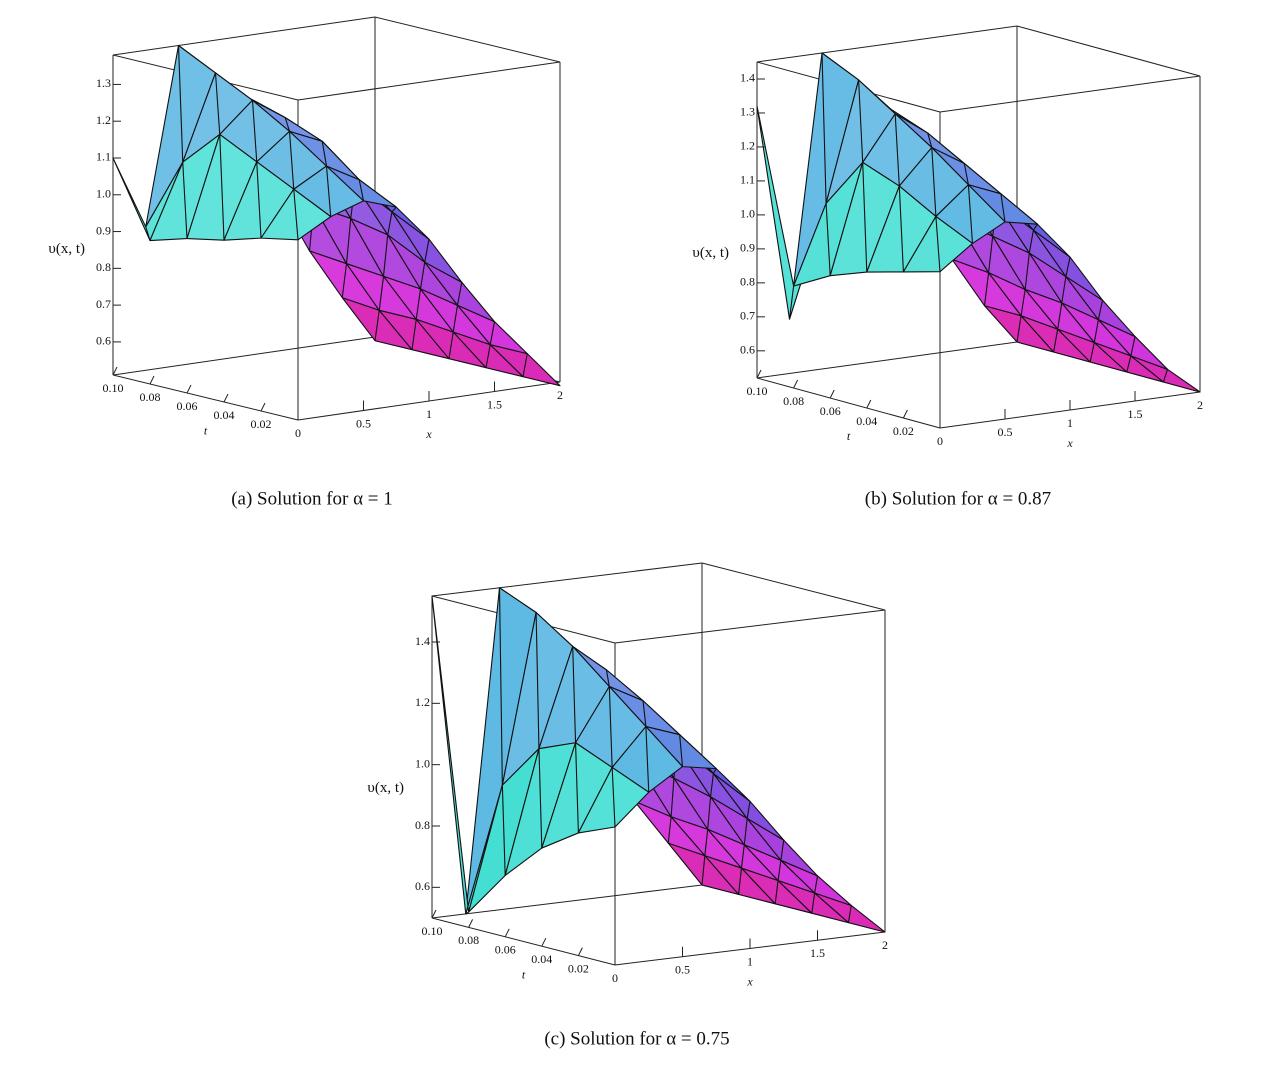 The image size is (1270, 1074). What do you see at coordinates (747, 214) in the screenshot?
I see `z-tick-label: 1.0` at bounding box center [747, 214].